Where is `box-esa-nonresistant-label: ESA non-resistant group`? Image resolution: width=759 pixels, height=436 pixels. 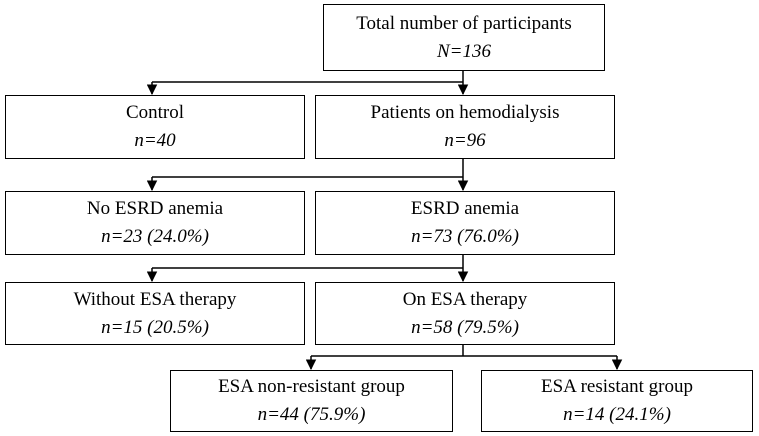 box-esa-nonresistant-label: ESA non-resistant group is located at coordinates (311, 386).